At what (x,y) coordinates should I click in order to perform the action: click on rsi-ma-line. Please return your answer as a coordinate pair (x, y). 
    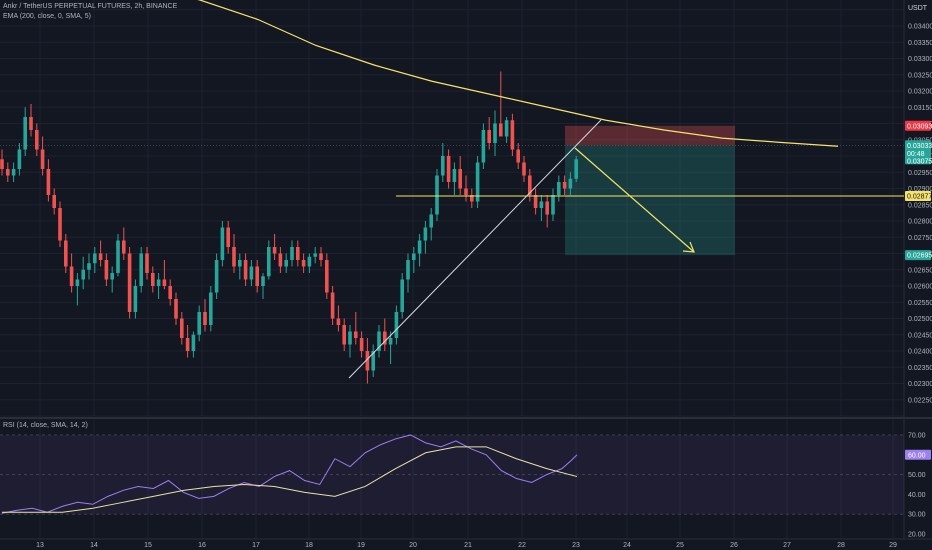
    Looking at the image, I should click on (290, 479).